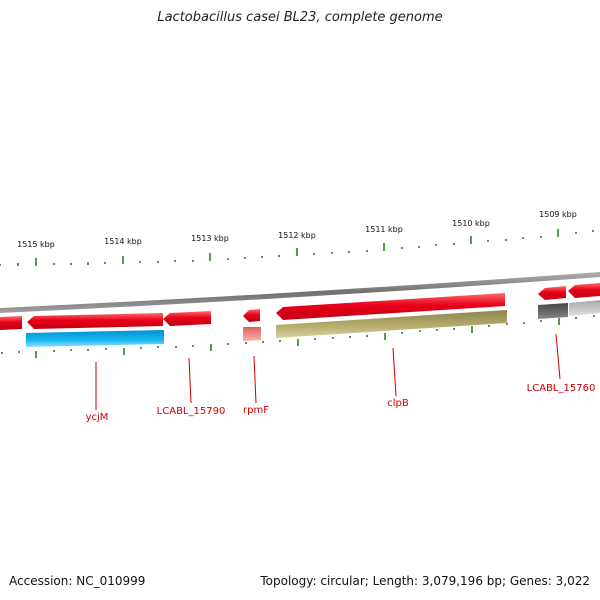 The image size is (600, 600). I want to click on cds-block-ycjM, so click(95, 338).